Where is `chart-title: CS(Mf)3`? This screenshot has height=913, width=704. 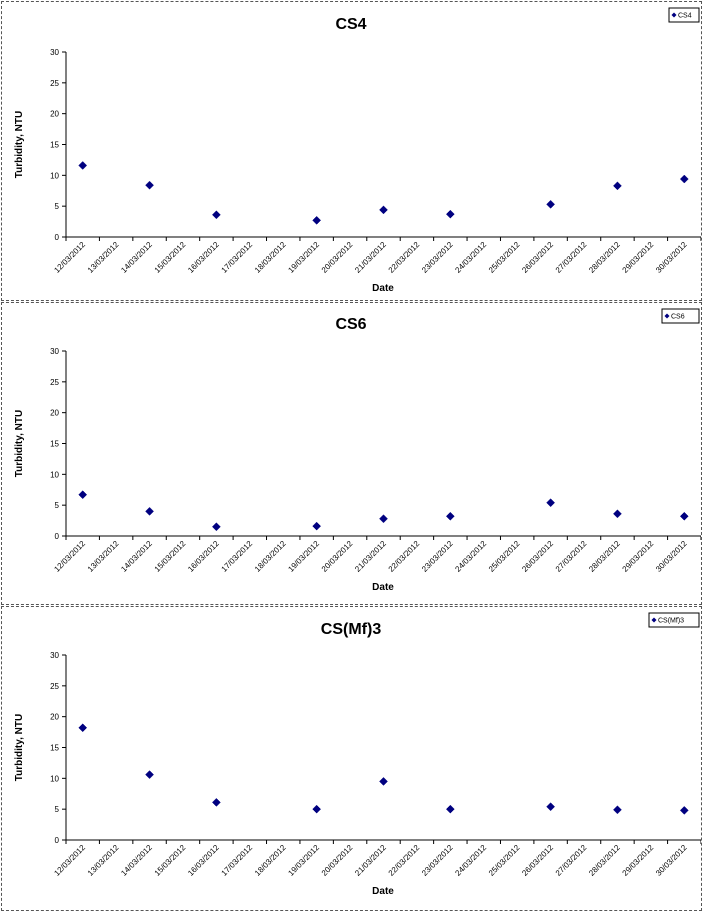
chart-title: CS(Mf)3 is located at coordinates (351, 629).